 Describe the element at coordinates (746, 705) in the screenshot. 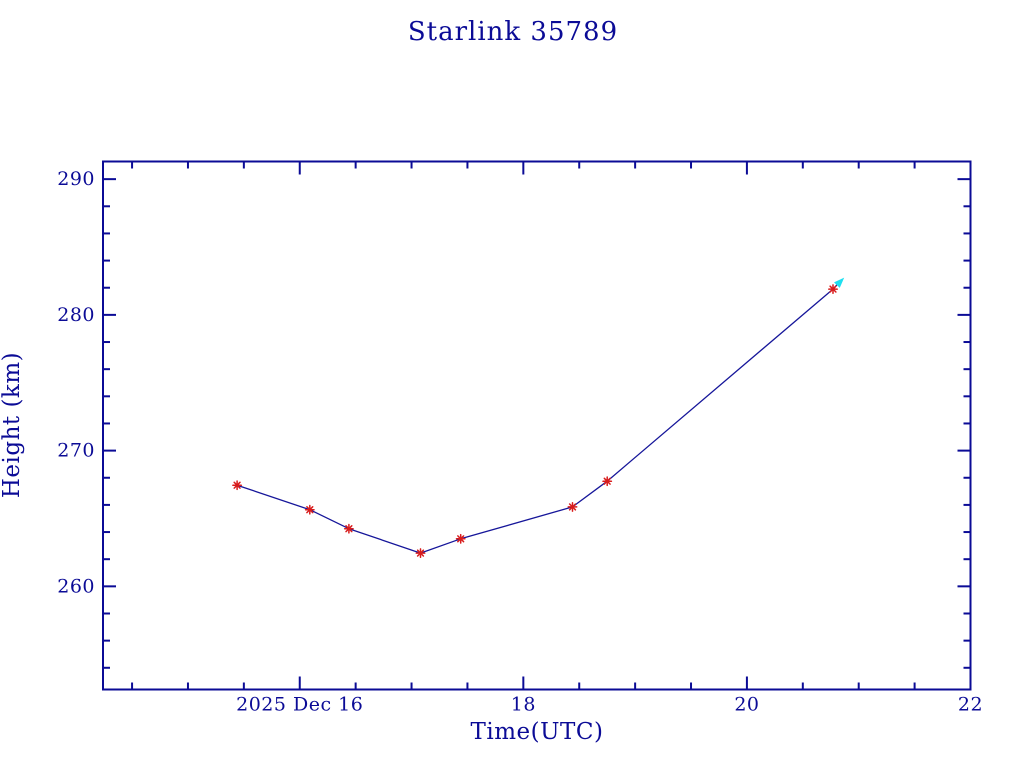

I see `x-tick-label: 20` at that location.